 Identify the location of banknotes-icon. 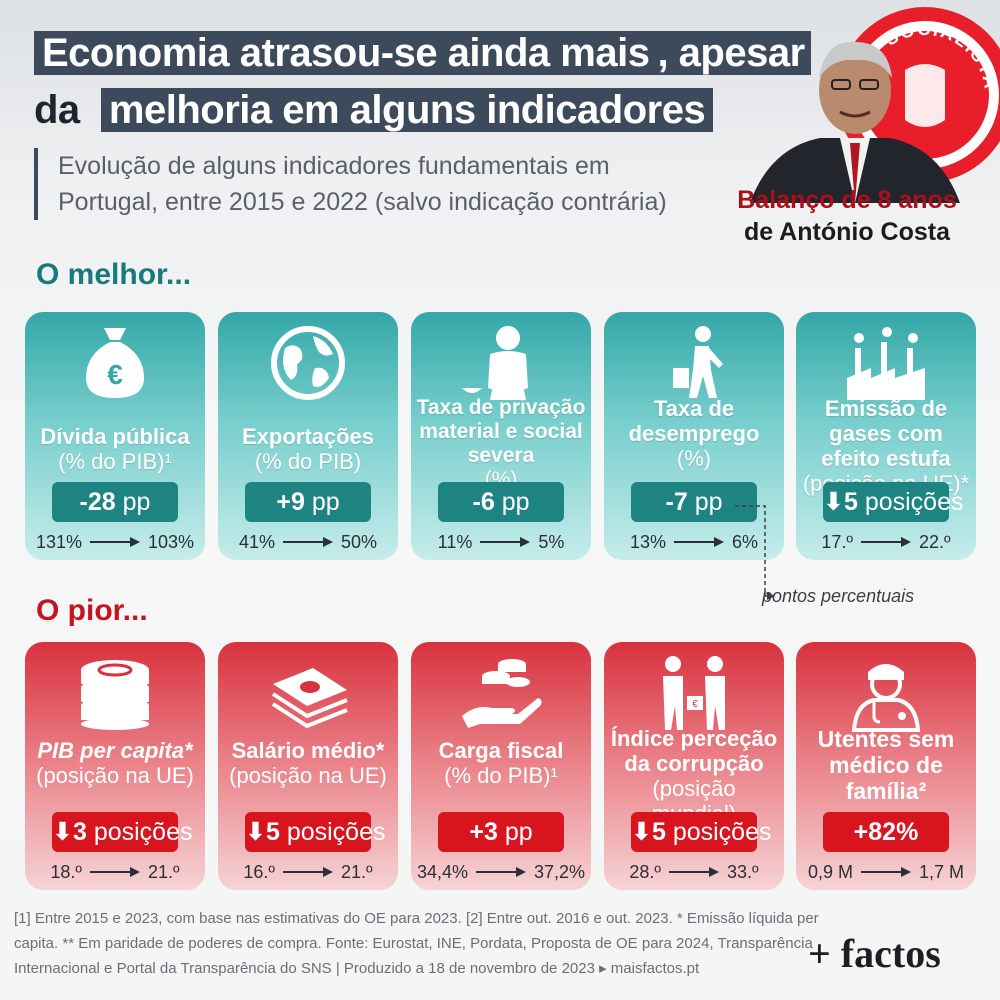
(309, 698).